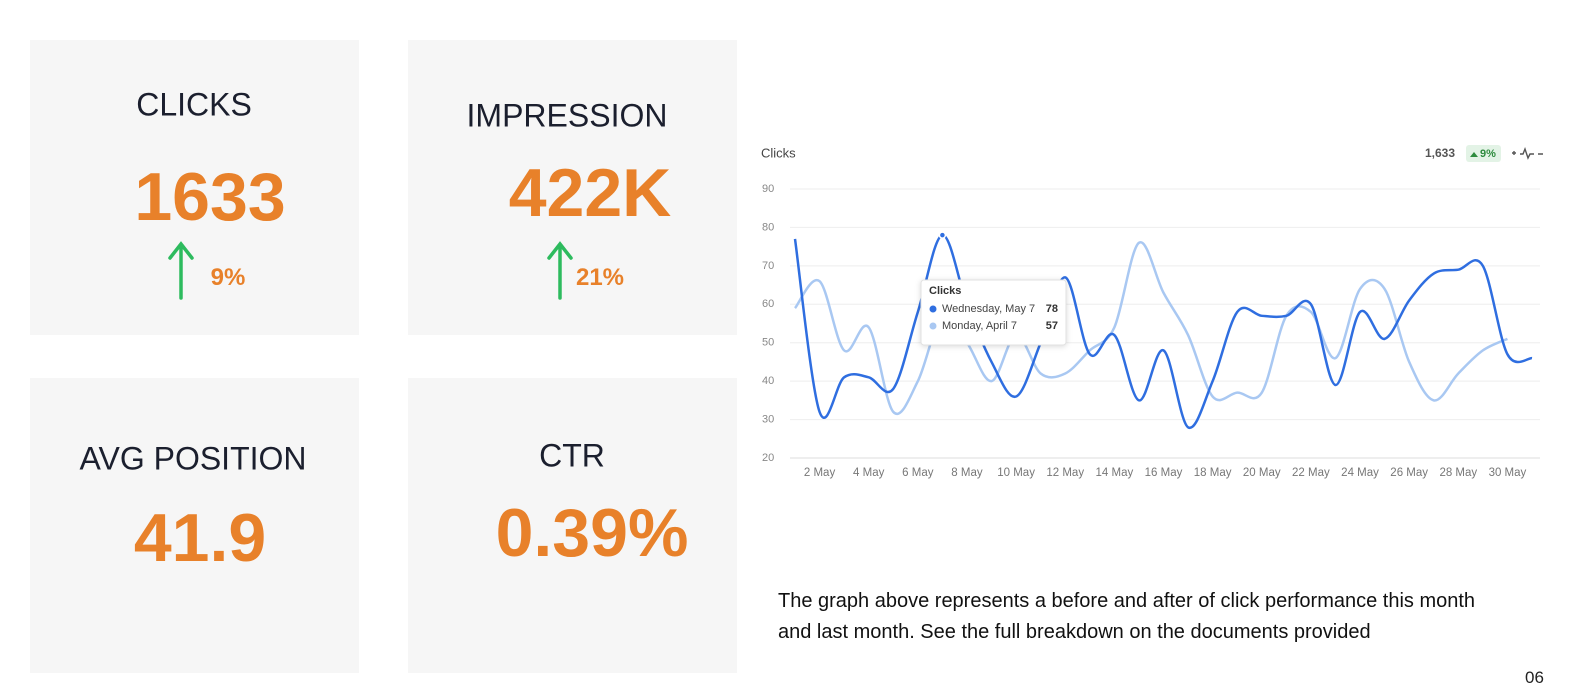  What do you see at coordinates (592, 533) in the screenshot?
I see `card-value: 0.39%` at bounding box center [592, 533].